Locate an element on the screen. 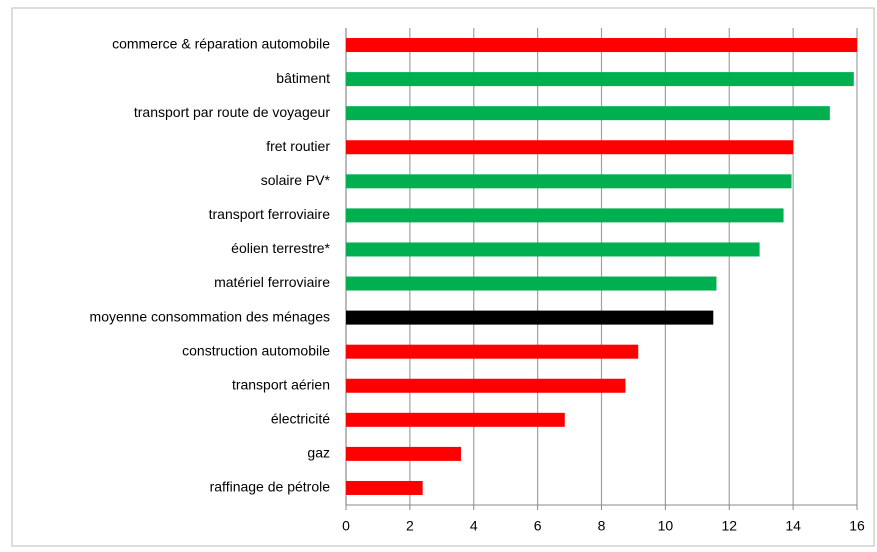  y-tick-label: éolien terrestre* is located at coordinates (280, 248).